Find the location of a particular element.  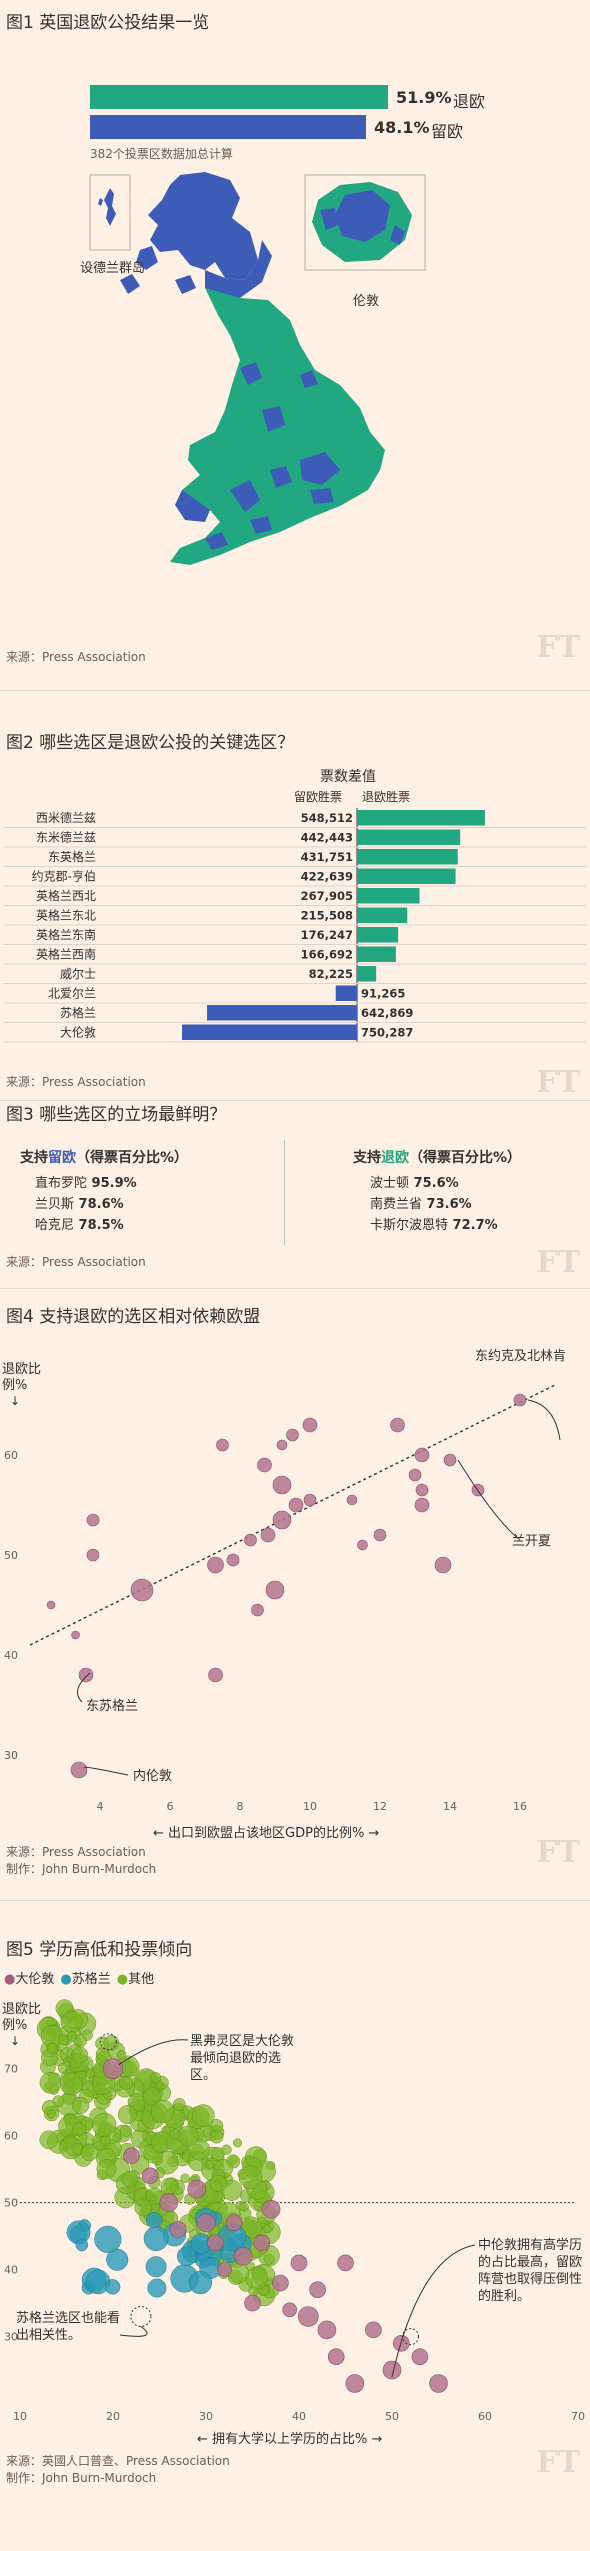

fig4-yarrow: ↓ is located at coordinates (15, 1401).